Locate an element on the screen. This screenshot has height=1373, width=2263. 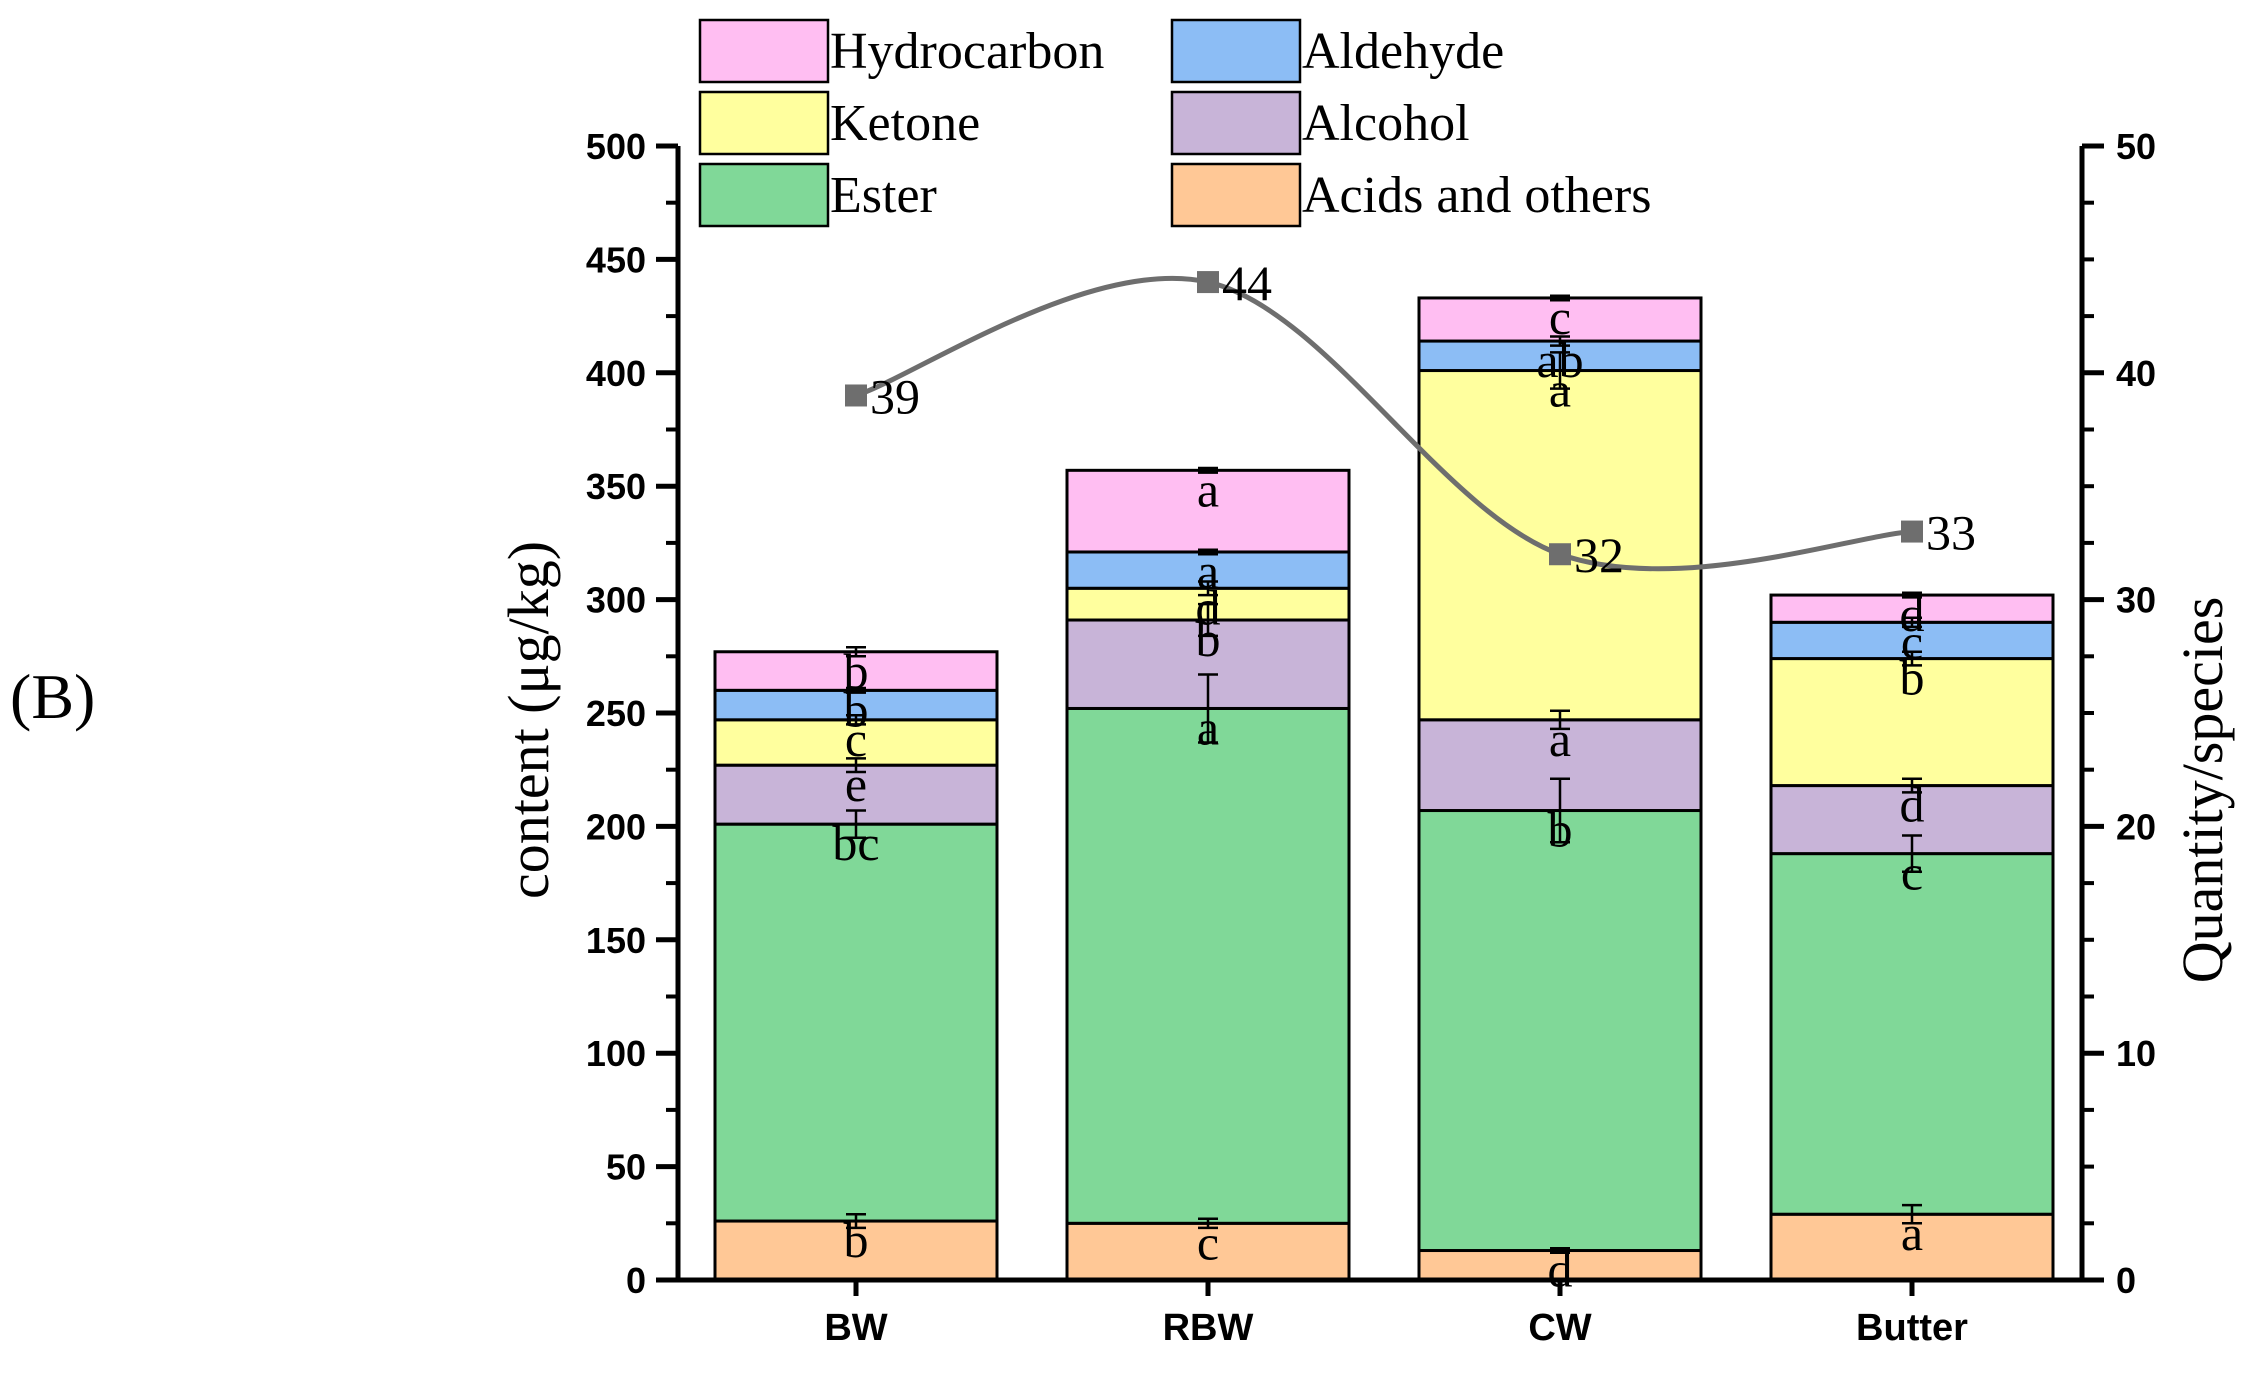
y-tick-label: 200 is located at coordinates (616, 826).